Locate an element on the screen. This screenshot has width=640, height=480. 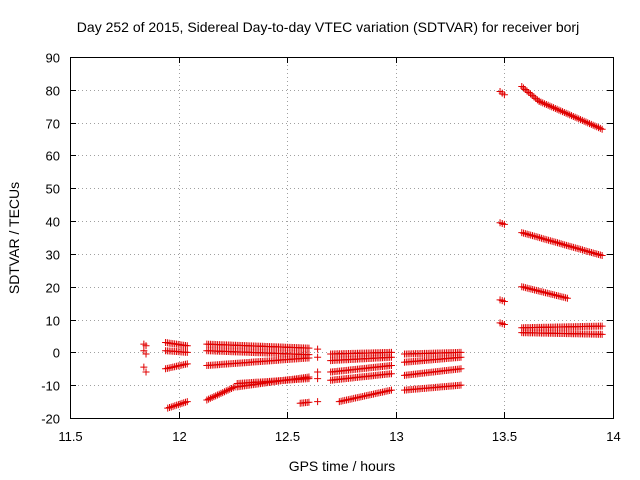
x-tick-label: 12 is located at coordinates (179, 436).